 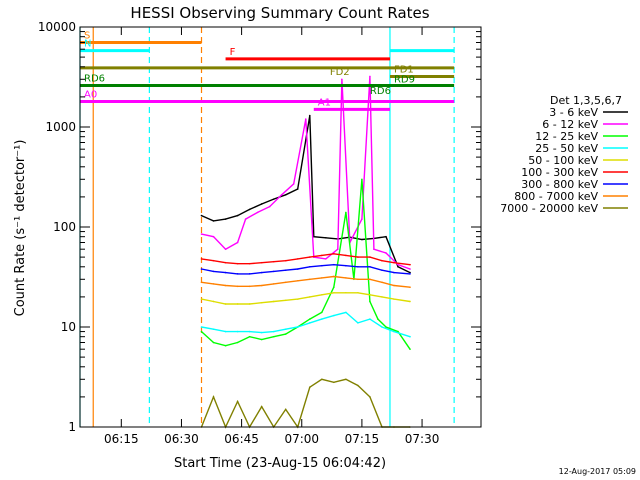 I want to click on y-tick-label-1: 10, so click(x=68, y=327).